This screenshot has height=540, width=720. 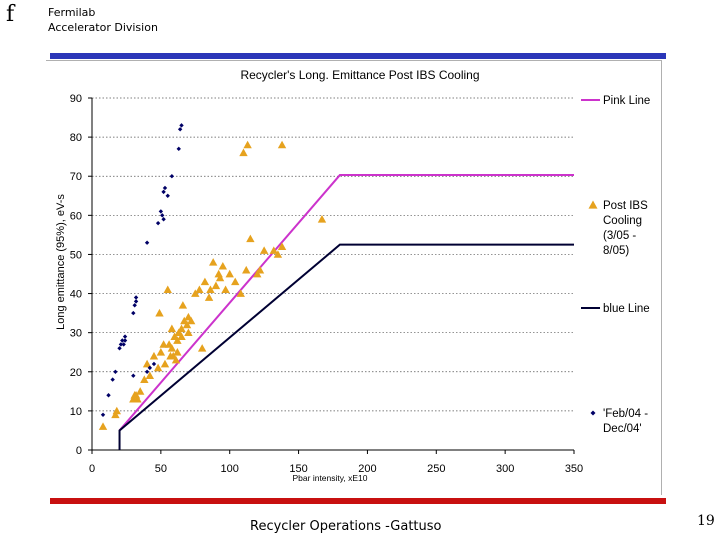 I want to click on org-line-1: Fermilab, so click(x=72, y=12).